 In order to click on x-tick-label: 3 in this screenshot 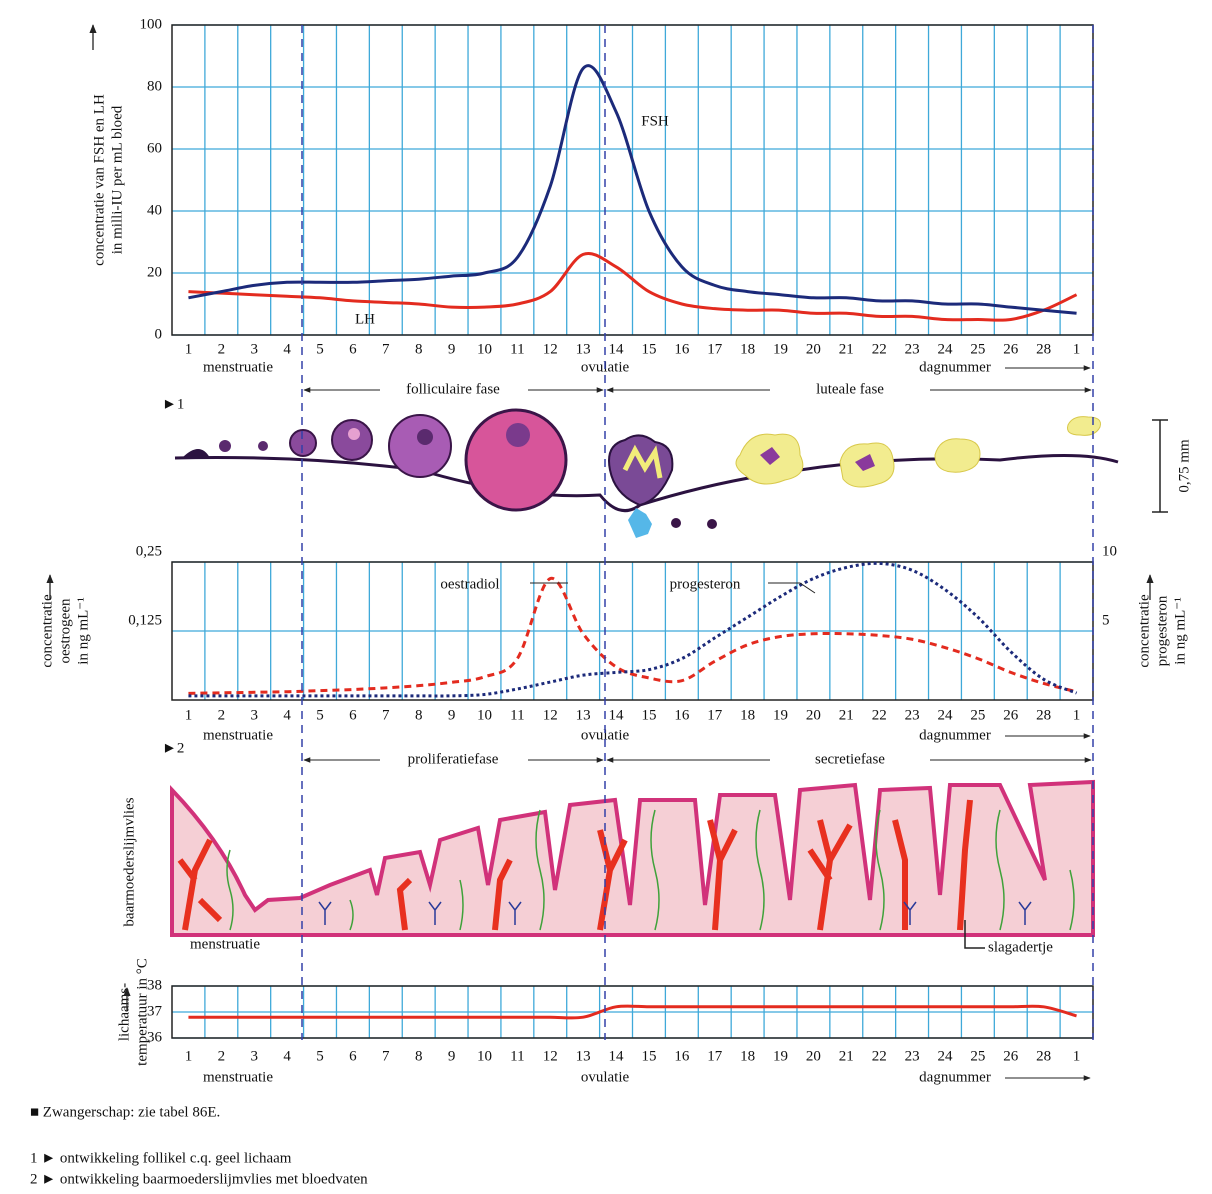, I will do `click(254, 1056)`.